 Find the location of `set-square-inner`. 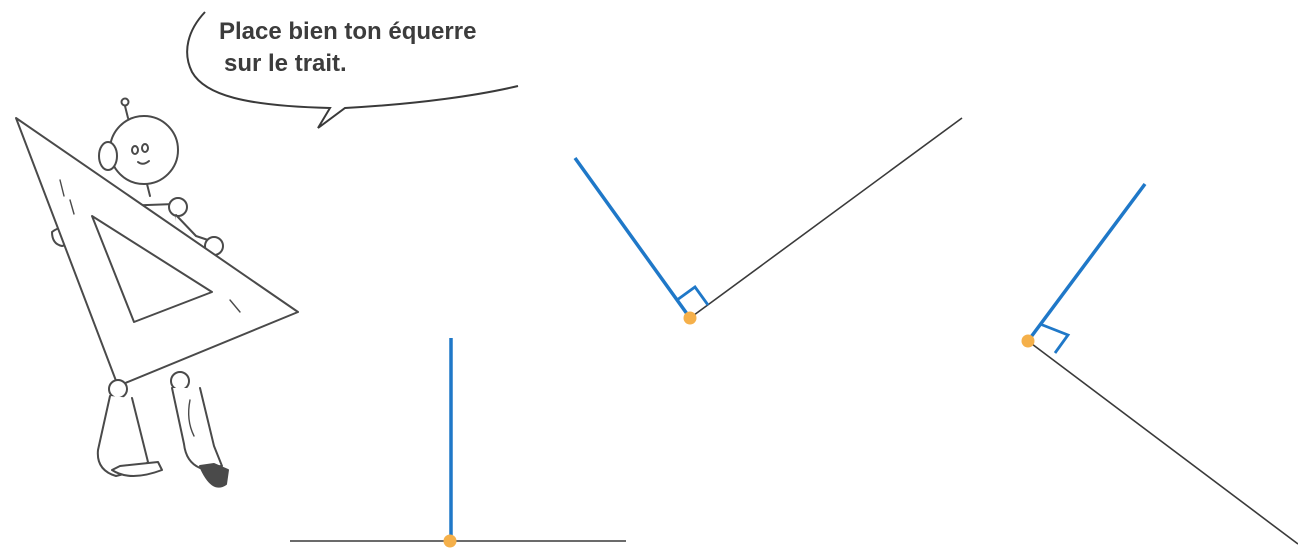

set-square-inner is located at coordinates (152, 269).